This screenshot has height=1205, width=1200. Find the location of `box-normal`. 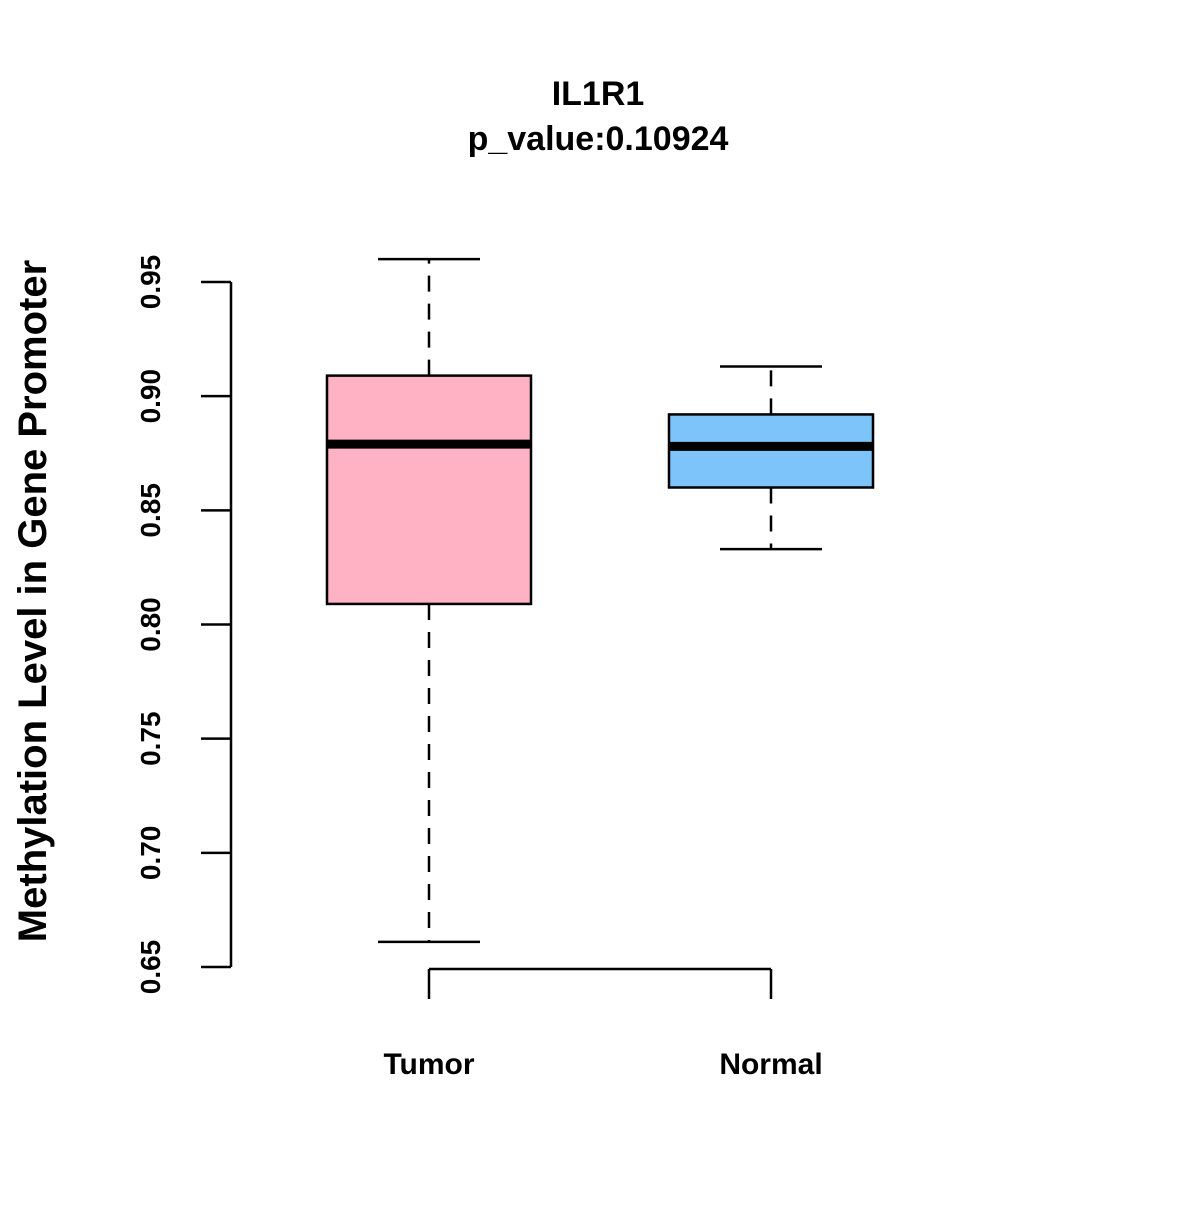

box-normal is located at coordinates (771, 458).